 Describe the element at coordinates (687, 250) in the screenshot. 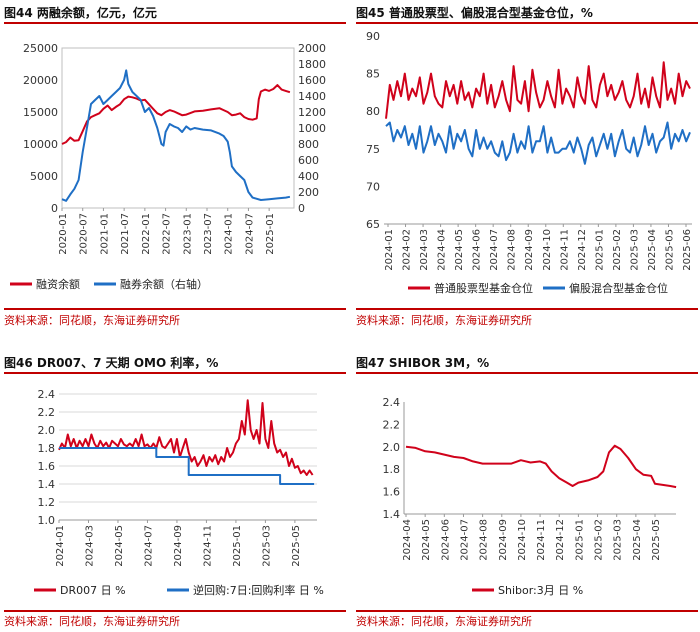

I see `x-tick-label: 2025-06` at that location.